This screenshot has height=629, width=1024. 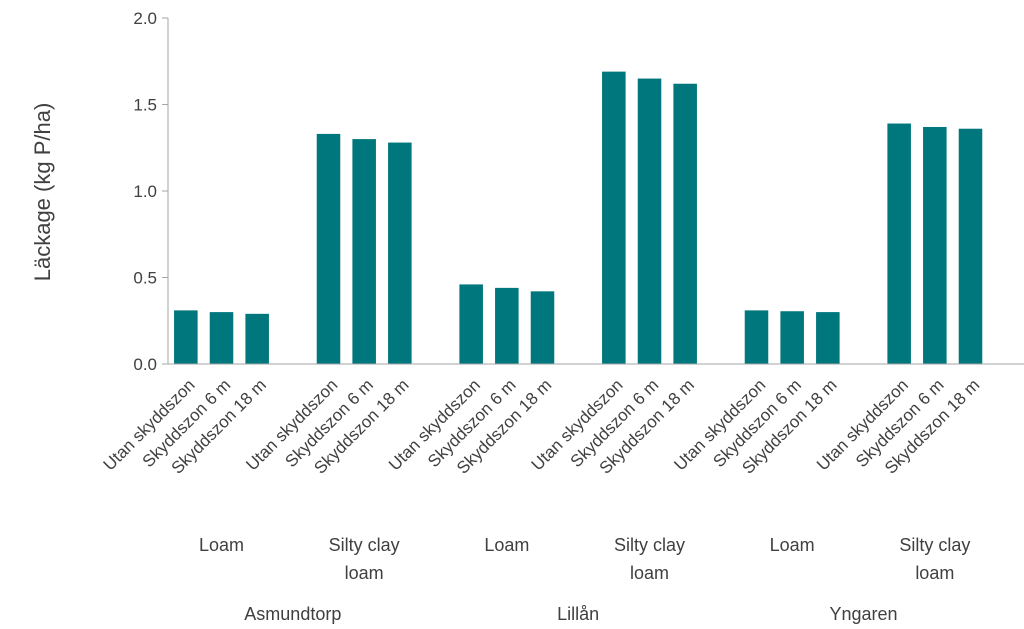 What do you see at coordinates (578, 614) in the screenshot?
I see `site-label: Lillån` at bounding box center [578, 614].